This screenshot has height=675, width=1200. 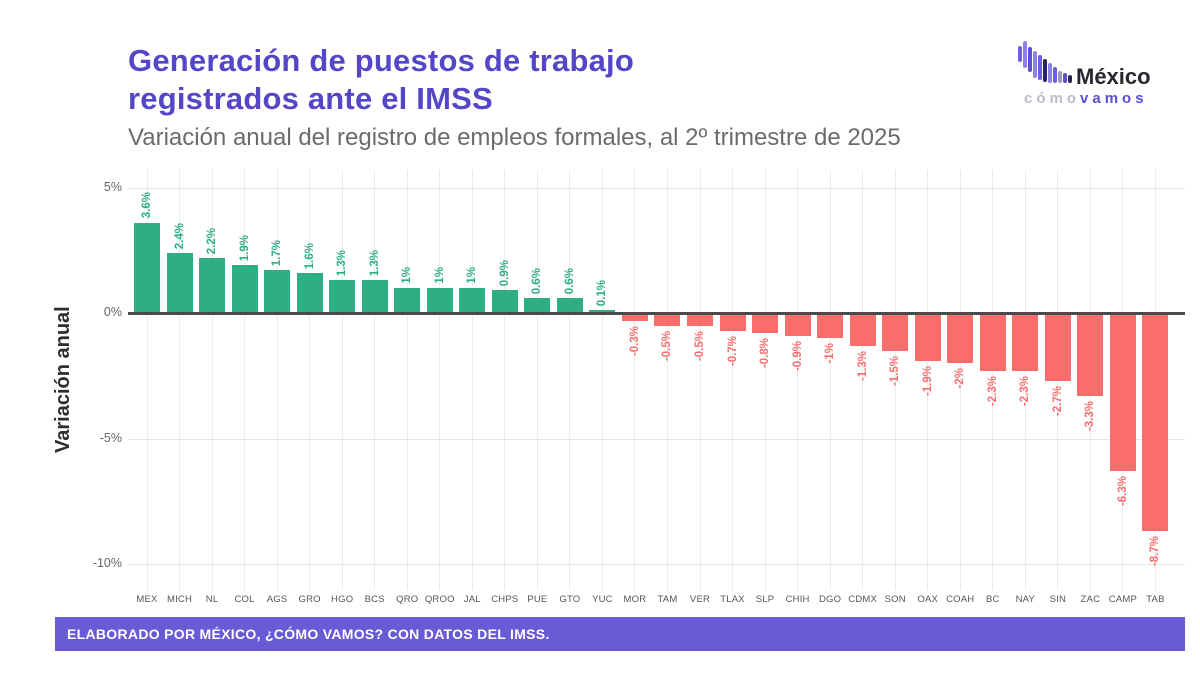 What do you see at coordinates (992, 599) in the screenshot?
I see `x-axis-label: BC` at bounding box center [992, 599].